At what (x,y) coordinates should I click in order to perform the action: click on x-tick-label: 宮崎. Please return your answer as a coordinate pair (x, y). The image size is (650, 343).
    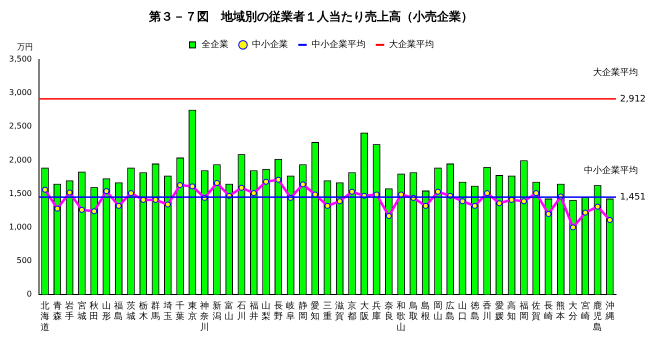
    Looking at the image, I should click on (585, 311).